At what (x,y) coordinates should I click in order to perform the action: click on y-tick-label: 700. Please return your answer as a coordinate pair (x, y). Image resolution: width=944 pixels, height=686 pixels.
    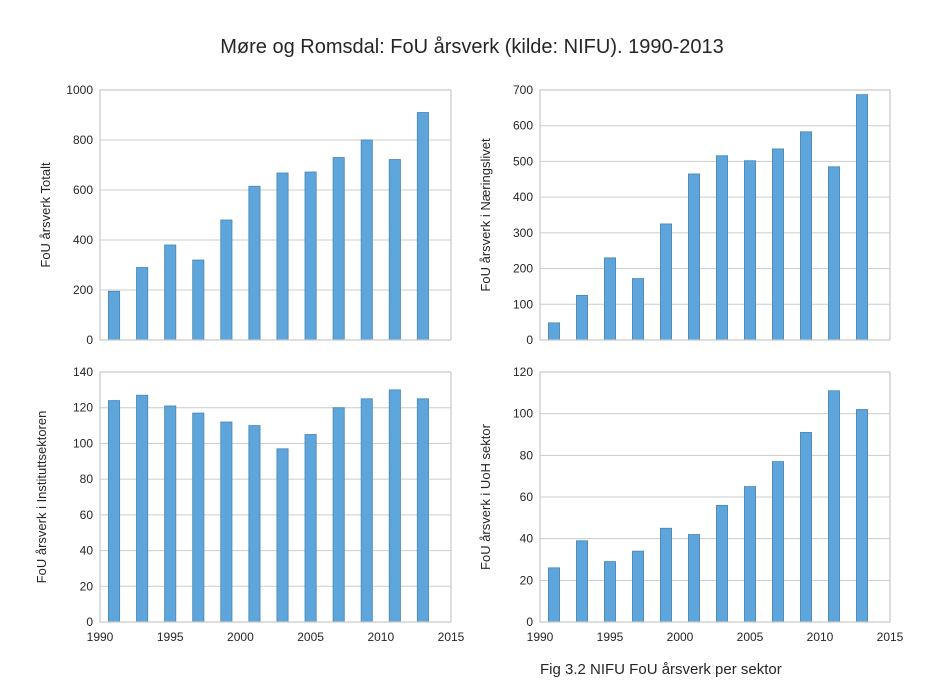
    Looking at the image, I should click on (523, 90).